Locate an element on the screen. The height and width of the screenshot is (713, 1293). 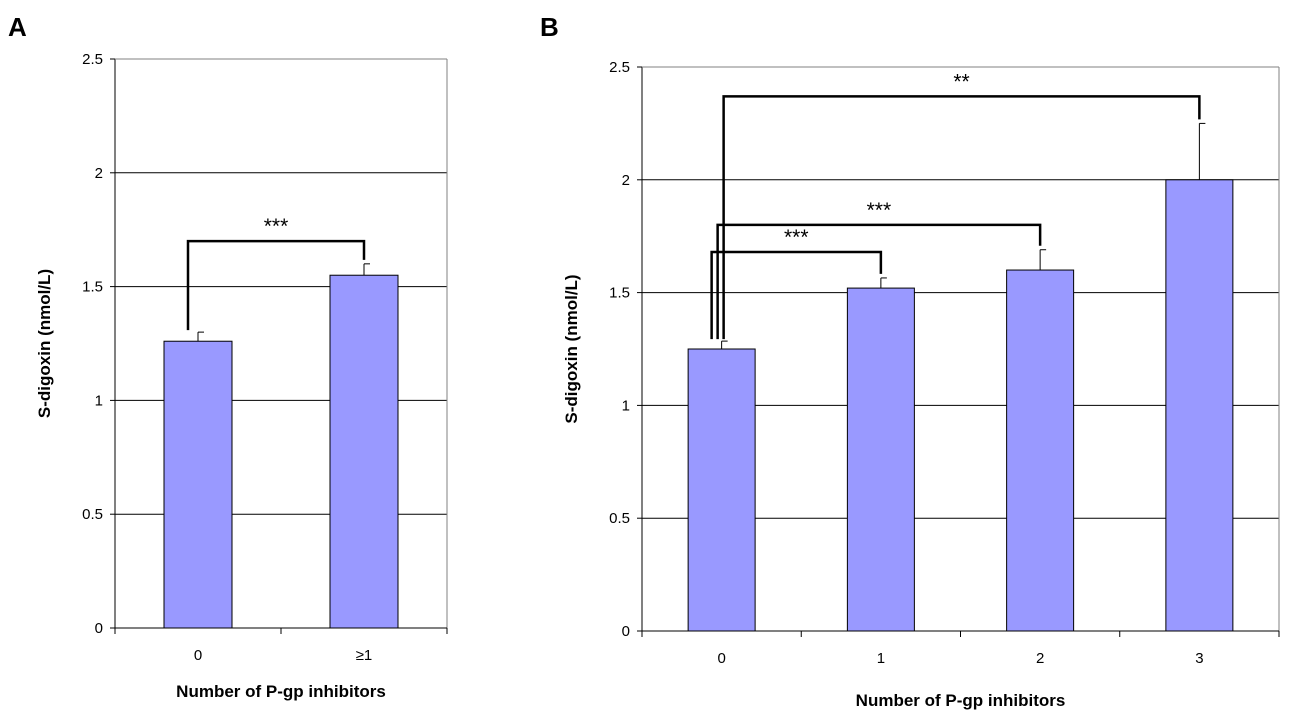
x-tick-label: 1 is located at coordinates (881, 658).